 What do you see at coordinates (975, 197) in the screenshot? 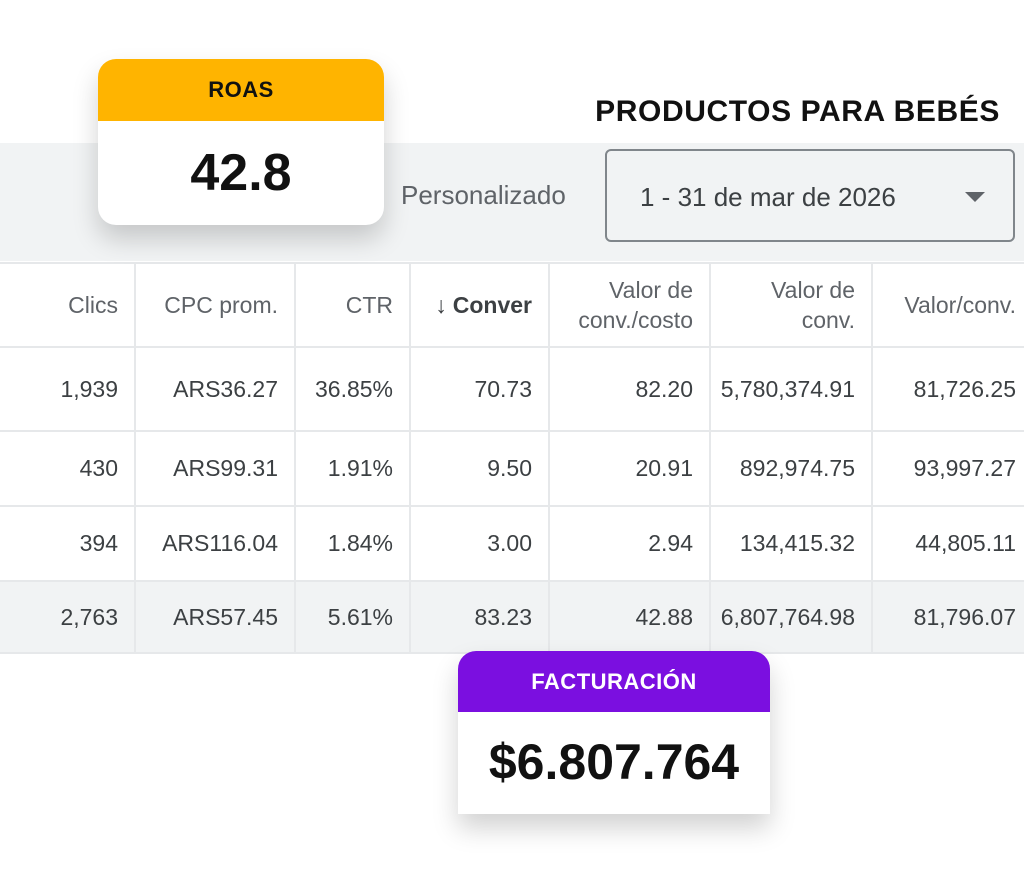
I see `chevron-down-icon` at bounding box center [975, 197].